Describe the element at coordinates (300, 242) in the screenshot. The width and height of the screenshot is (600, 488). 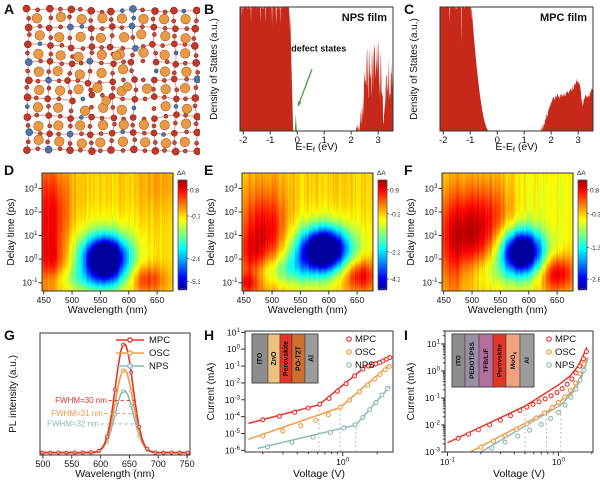
I see `panel-e-ta-heatmap` at that location.